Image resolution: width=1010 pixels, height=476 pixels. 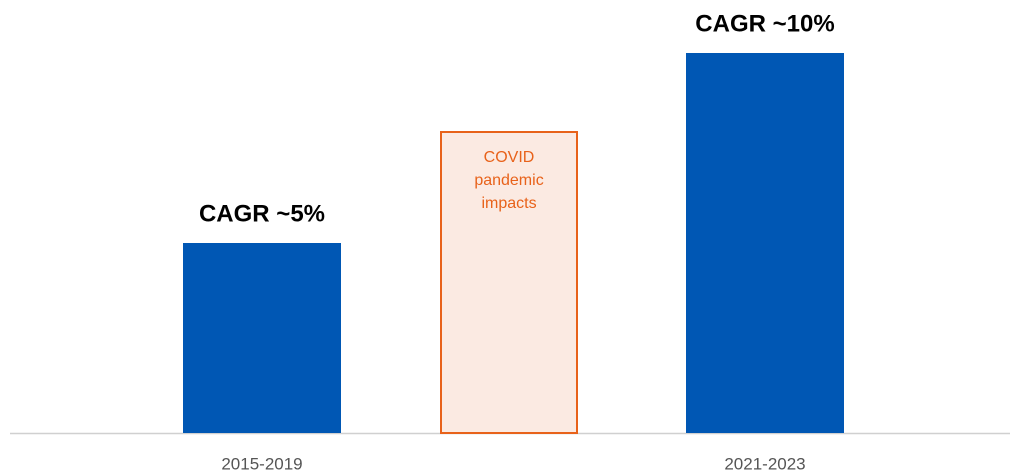 What do you see at coordinates (764, 23) in the screenshot?
I see `value-label: CAGR ~10%` at bounding box center [764, 23].